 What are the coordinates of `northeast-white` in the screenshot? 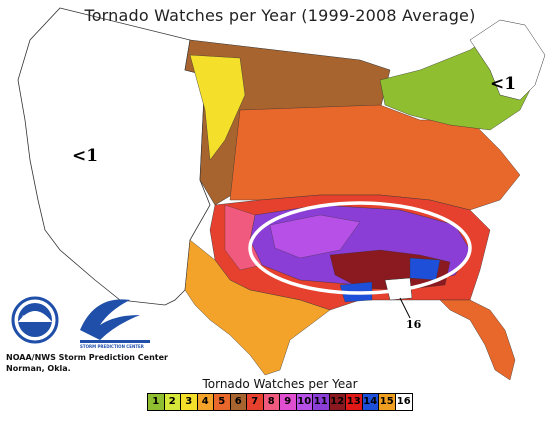 It's located at (507, 60).